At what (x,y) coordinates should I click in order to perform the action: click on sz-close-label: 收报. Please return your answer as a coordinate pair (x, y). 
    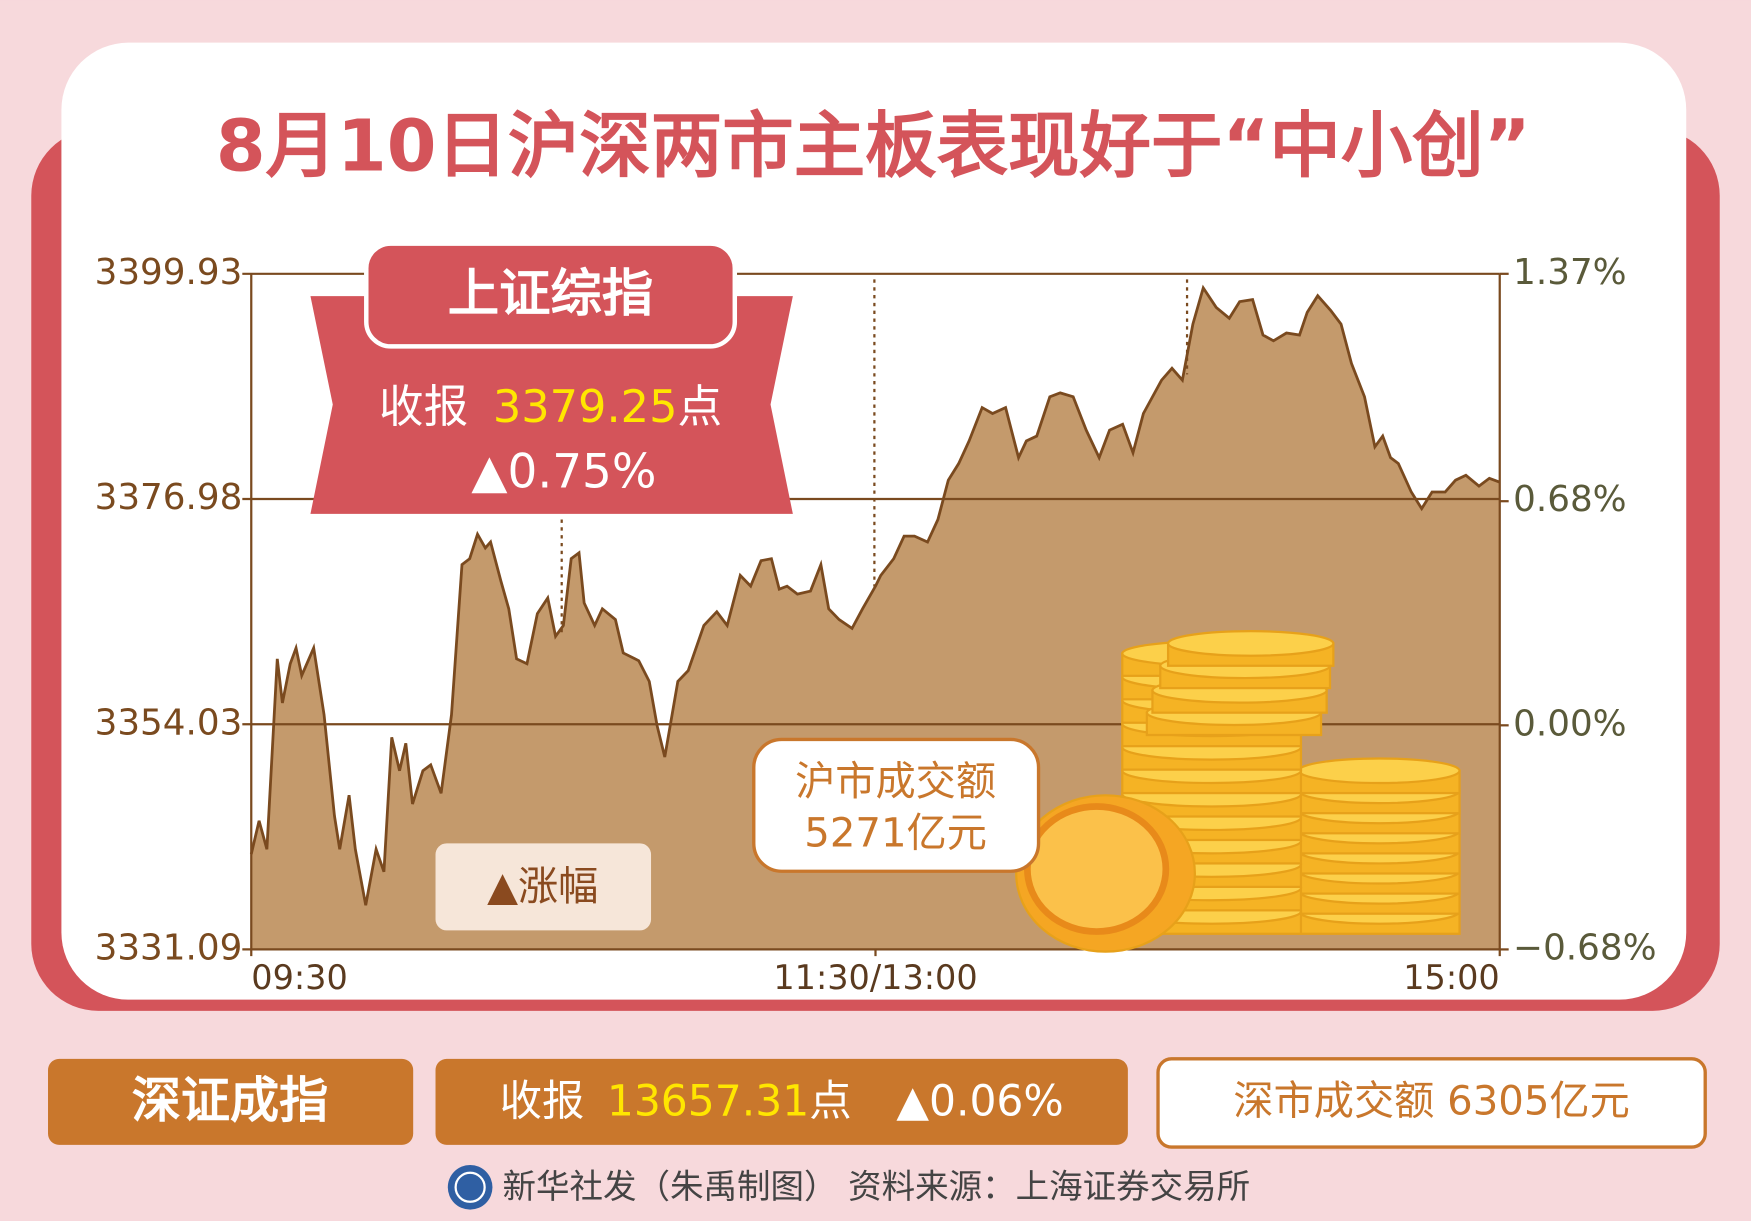
    Looking at the image, I should click on (542, 1101).